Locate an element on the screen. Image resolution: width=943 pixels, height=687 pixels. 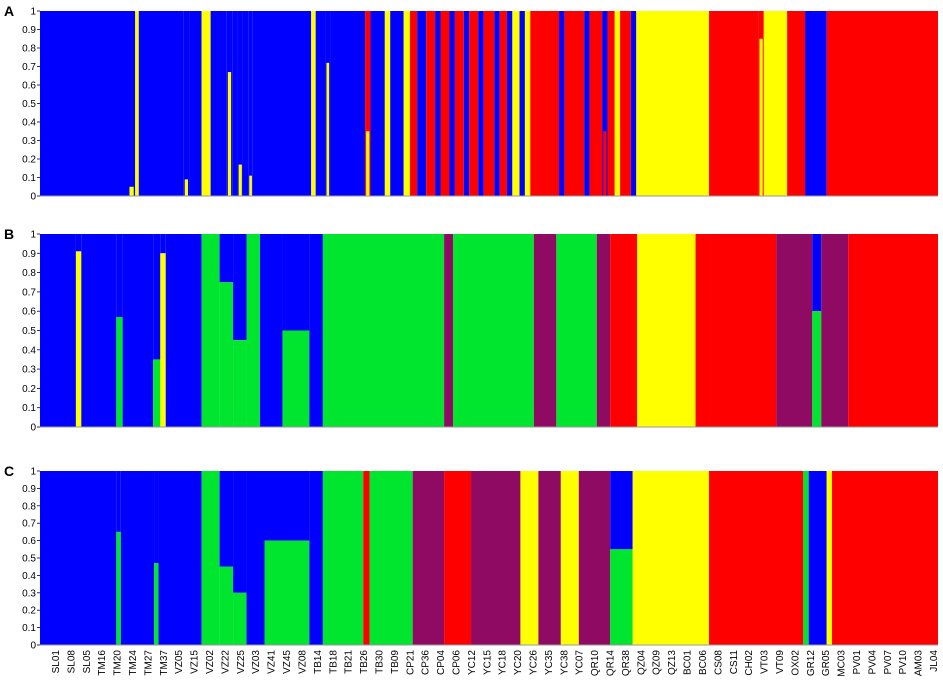
x-tick-label: TB21 is located at coordinates (349, 662).